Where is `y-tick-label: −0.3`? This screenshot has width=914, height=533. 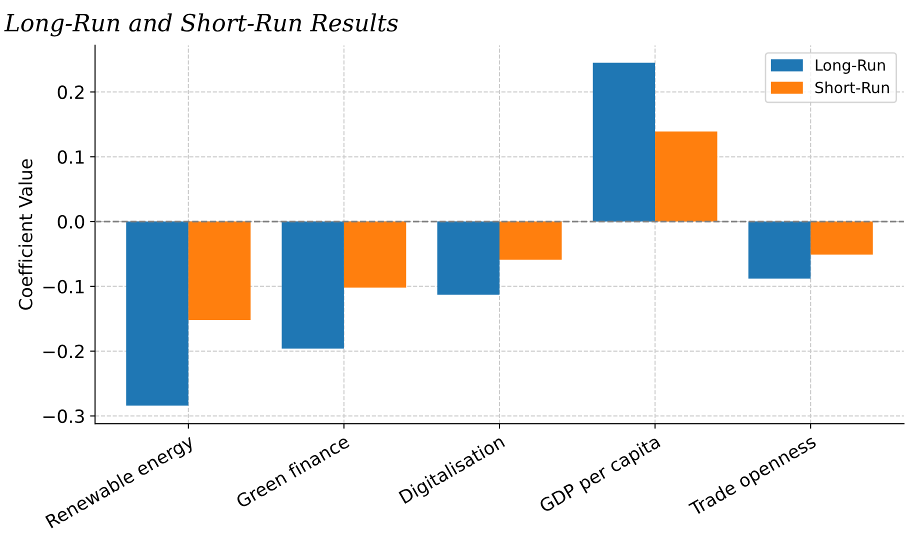 y-tick-label: −0.3 is located at coordinates (63, 416).